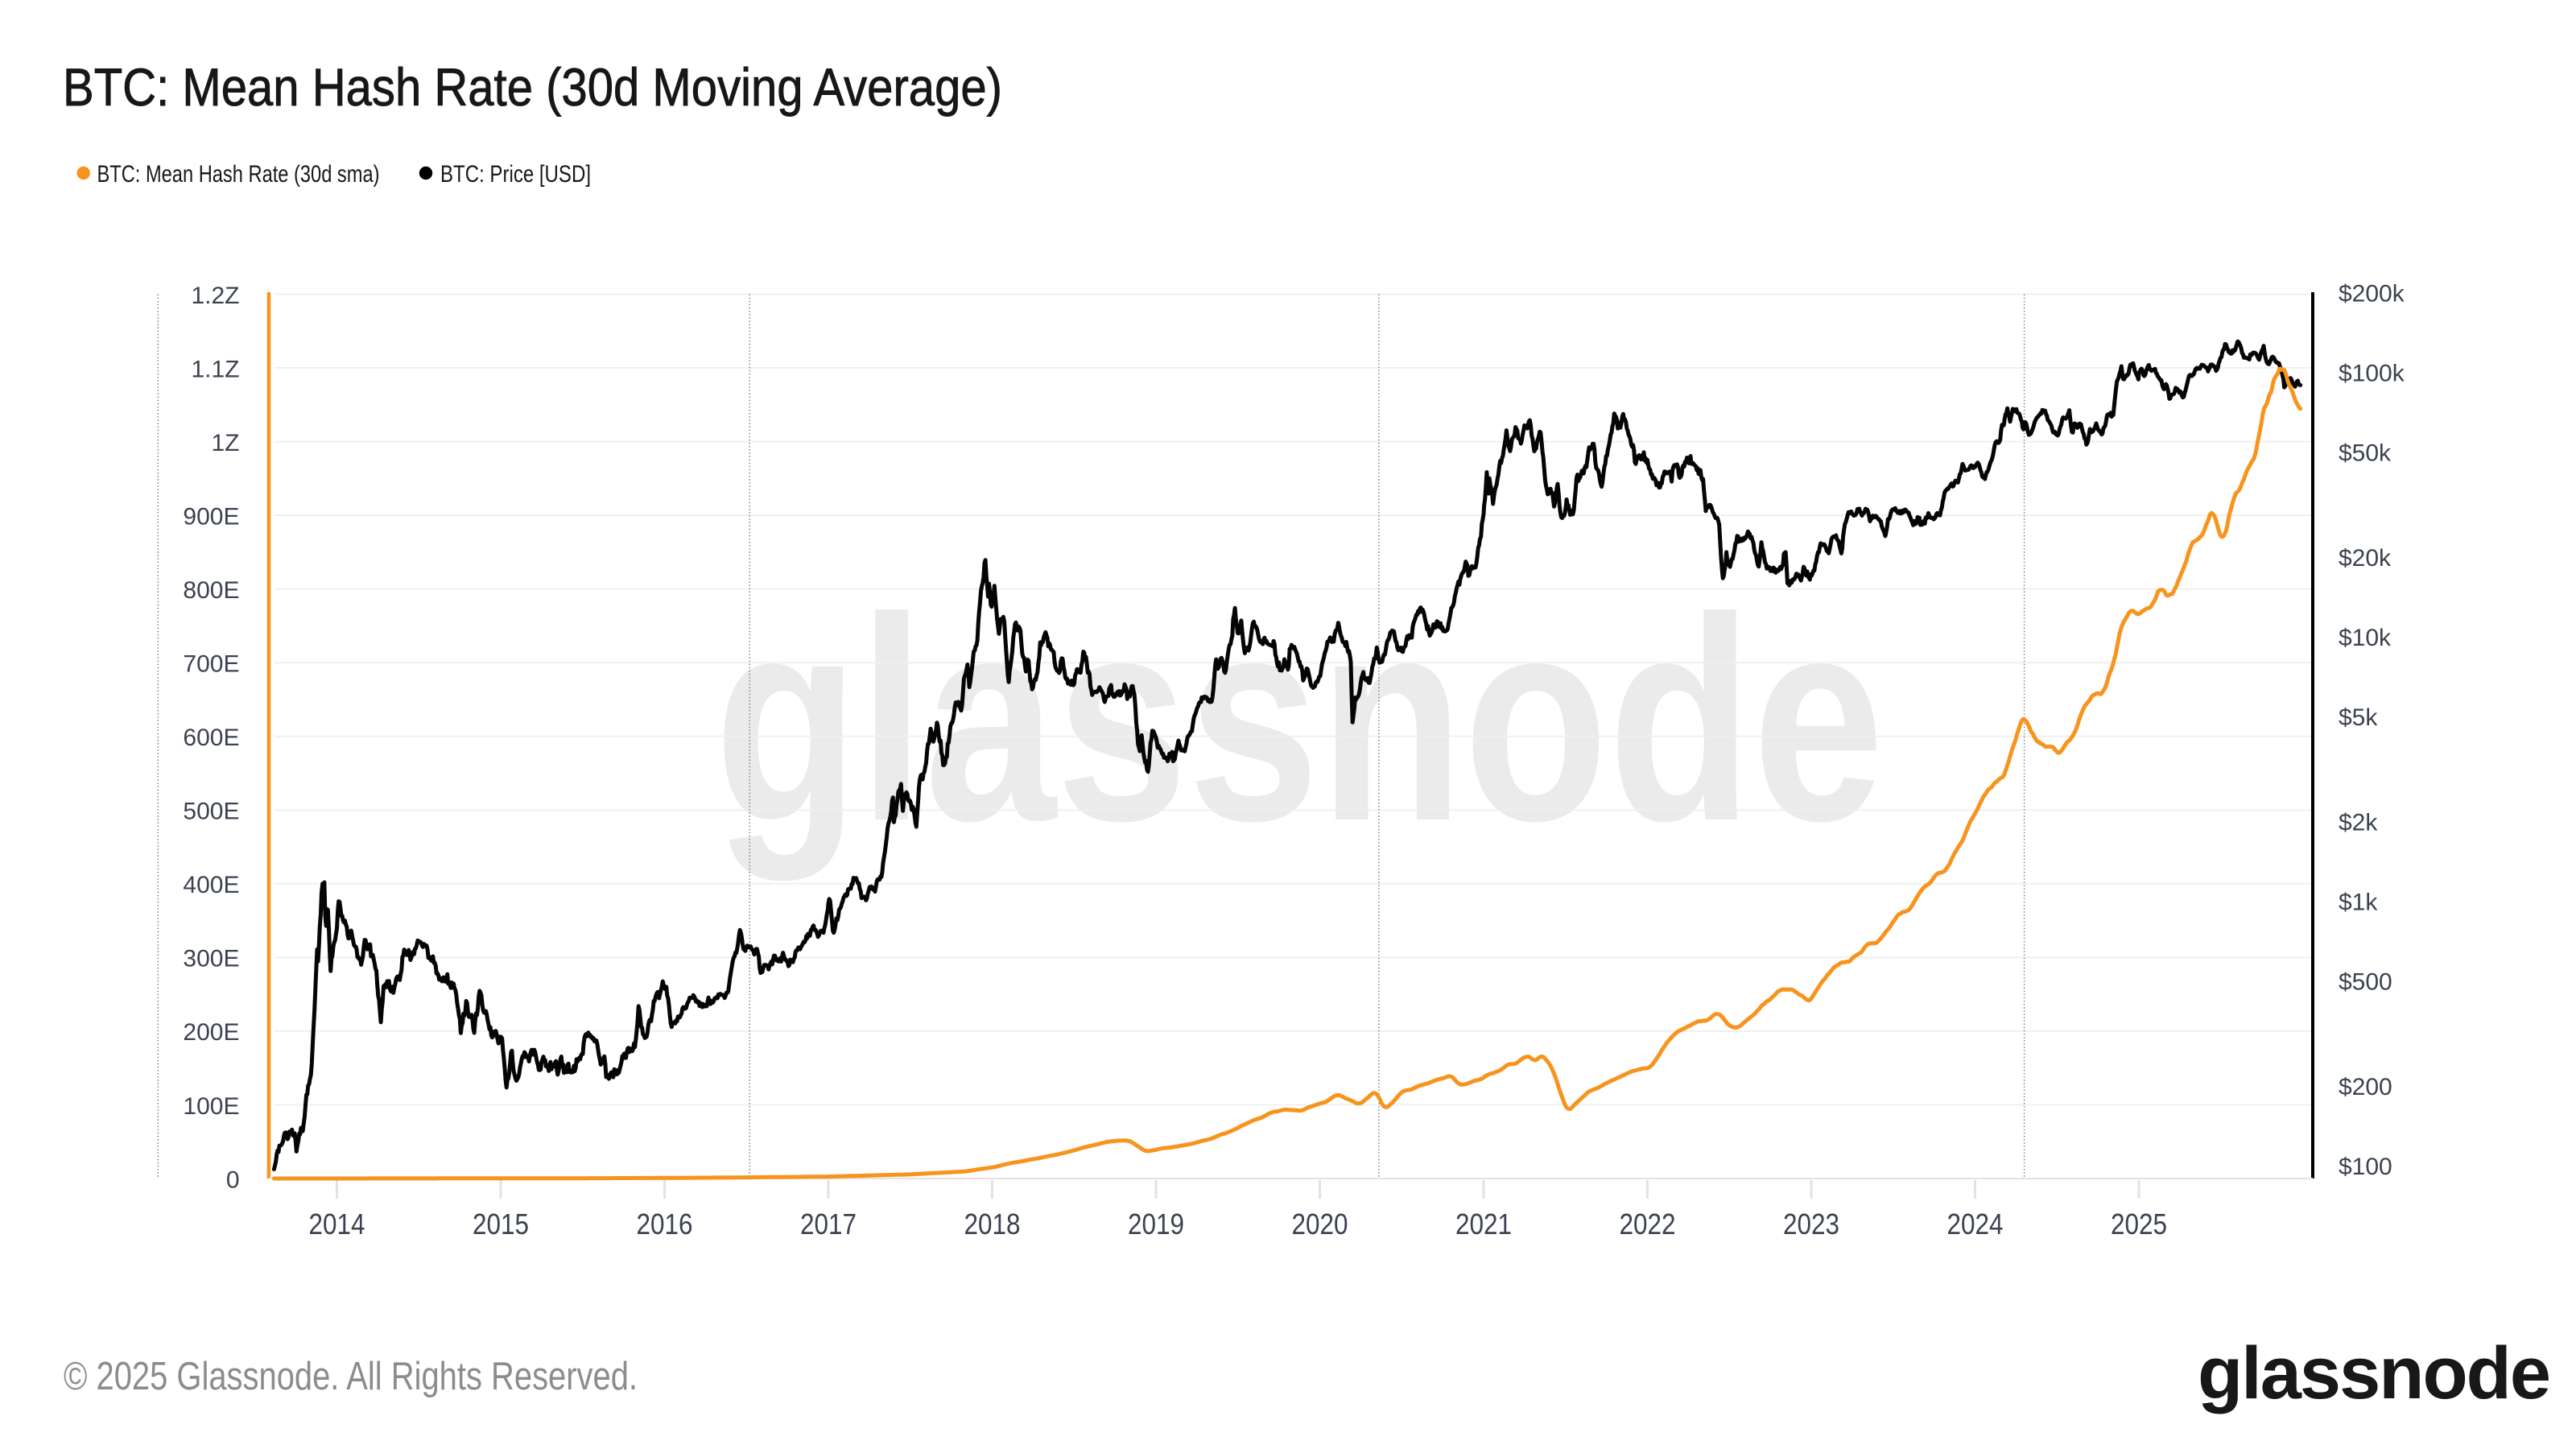 This screenshot has height=1449, width=2576. Describe the element at coordinates (532, 87) in the screenshot. I see `svg-text:BTC: Mean Hash Rate (30d Movin: BTC: Mean Hash Rate (30d Moving Average)` at that location.